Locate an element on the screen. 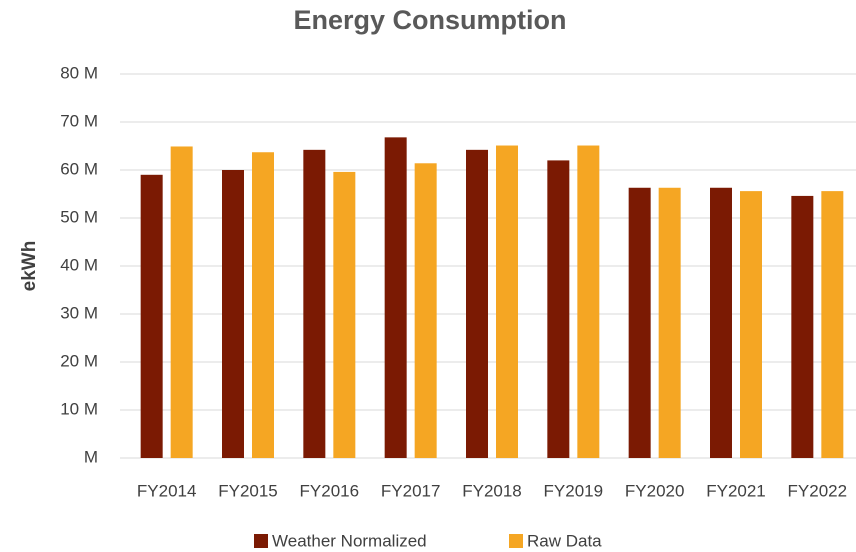  x-tick-label: FY2016 is located at coordinates (330, 490).